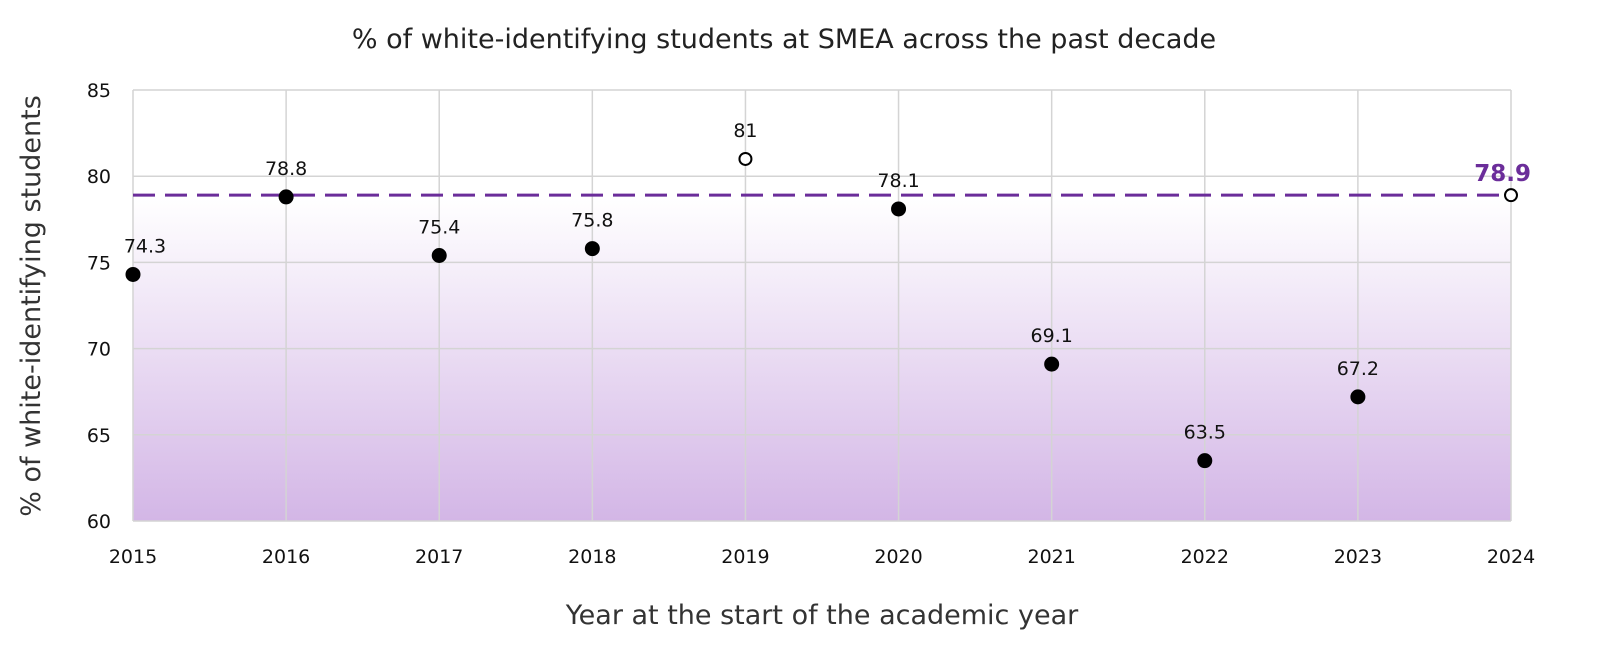 The image size is (1604, 660). I want to click on data-label: 78.8, so click(286, 169).